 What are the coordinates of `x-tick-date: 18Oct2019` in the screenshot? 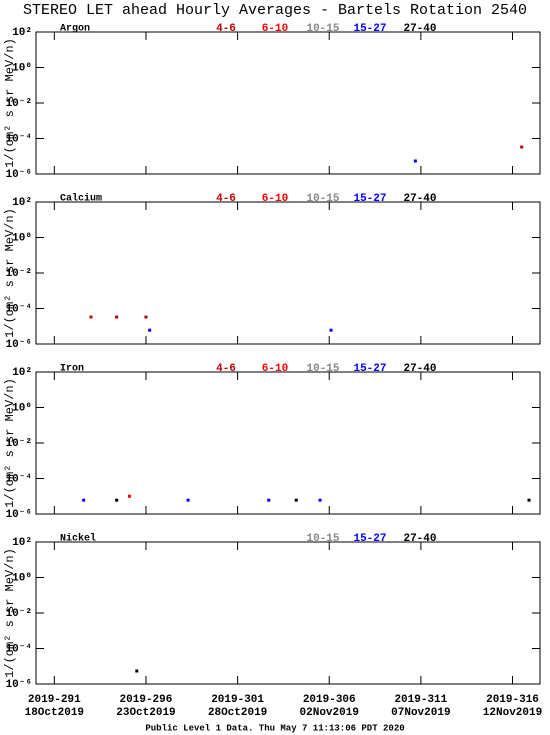 It's located at (54, 713).